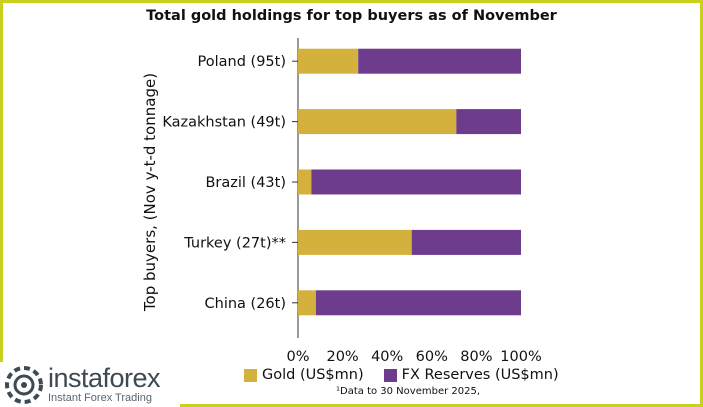  I want to click on category-label: Brazil (43t), so click(245, 183).